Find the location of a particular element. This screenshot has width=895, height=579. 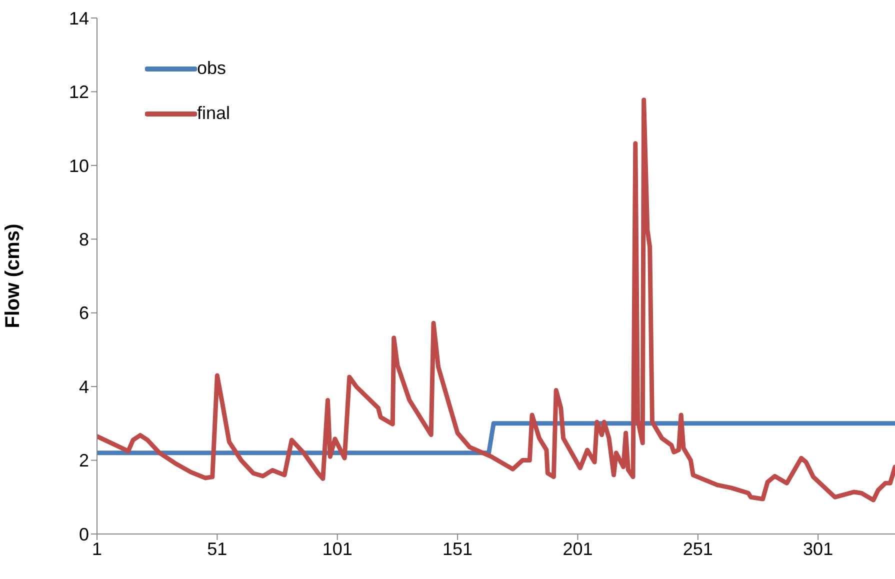

x-tick-label: 1 is located at coordinates (97, 548).